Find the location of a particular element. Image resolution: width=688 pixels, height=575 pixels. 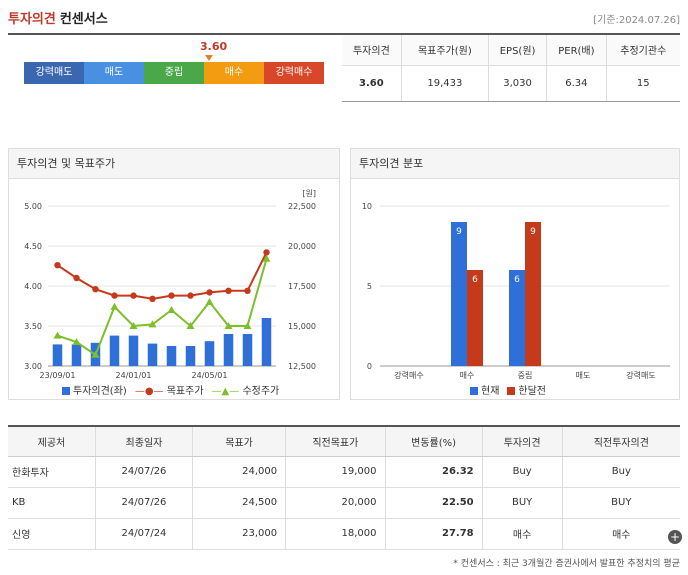

cons-per: 6.34 is located at coordinates (576, 83).